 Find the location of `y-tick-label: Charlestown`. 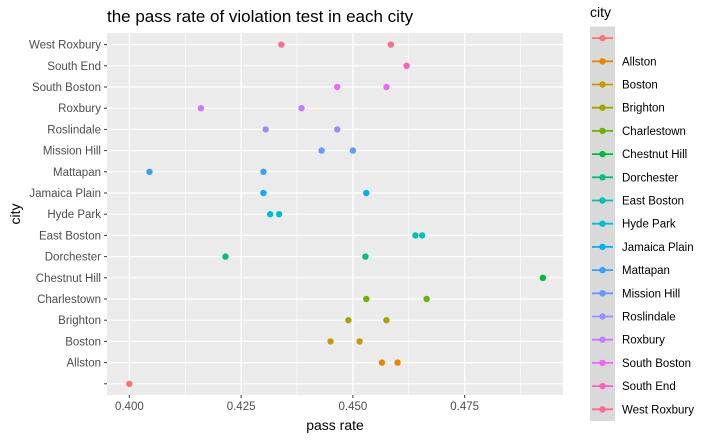

y-tick-label: Charlestown is located at coordinates (69, 300).